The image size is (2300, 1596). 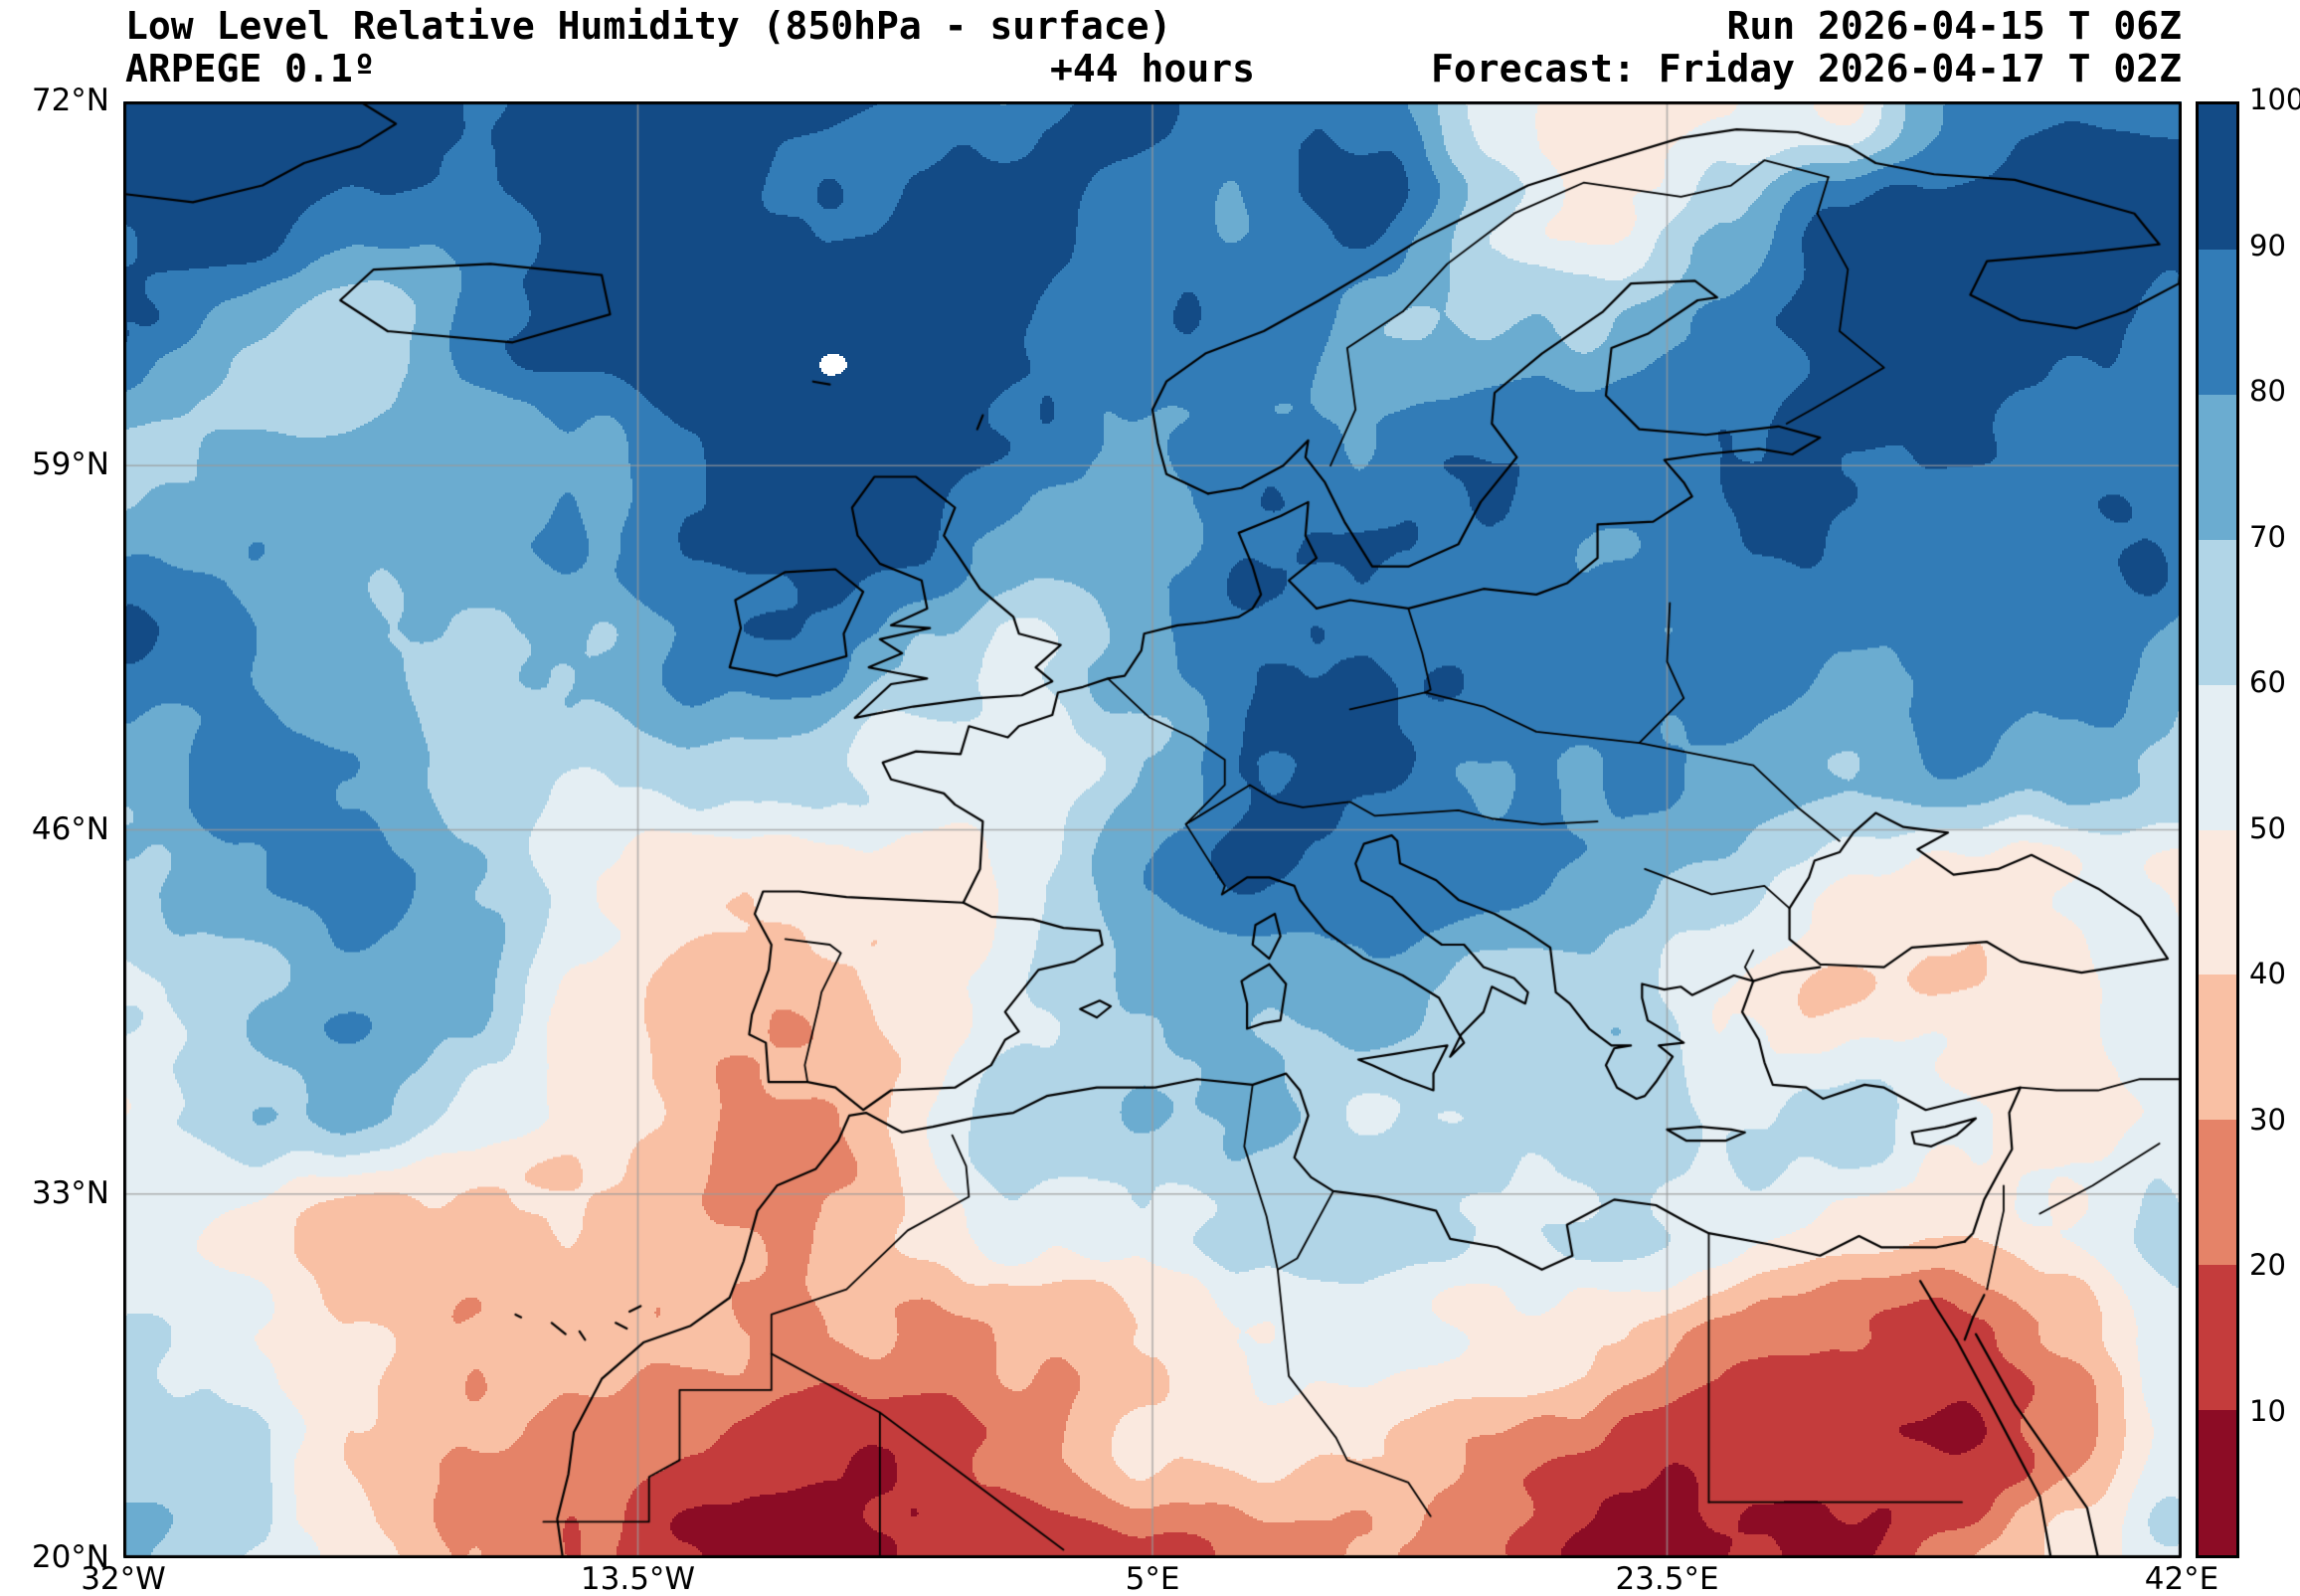 I want to click on forecast-label: Forecast: Friday 2026-04-17 T 02Z, so click(x=1806, y=69).